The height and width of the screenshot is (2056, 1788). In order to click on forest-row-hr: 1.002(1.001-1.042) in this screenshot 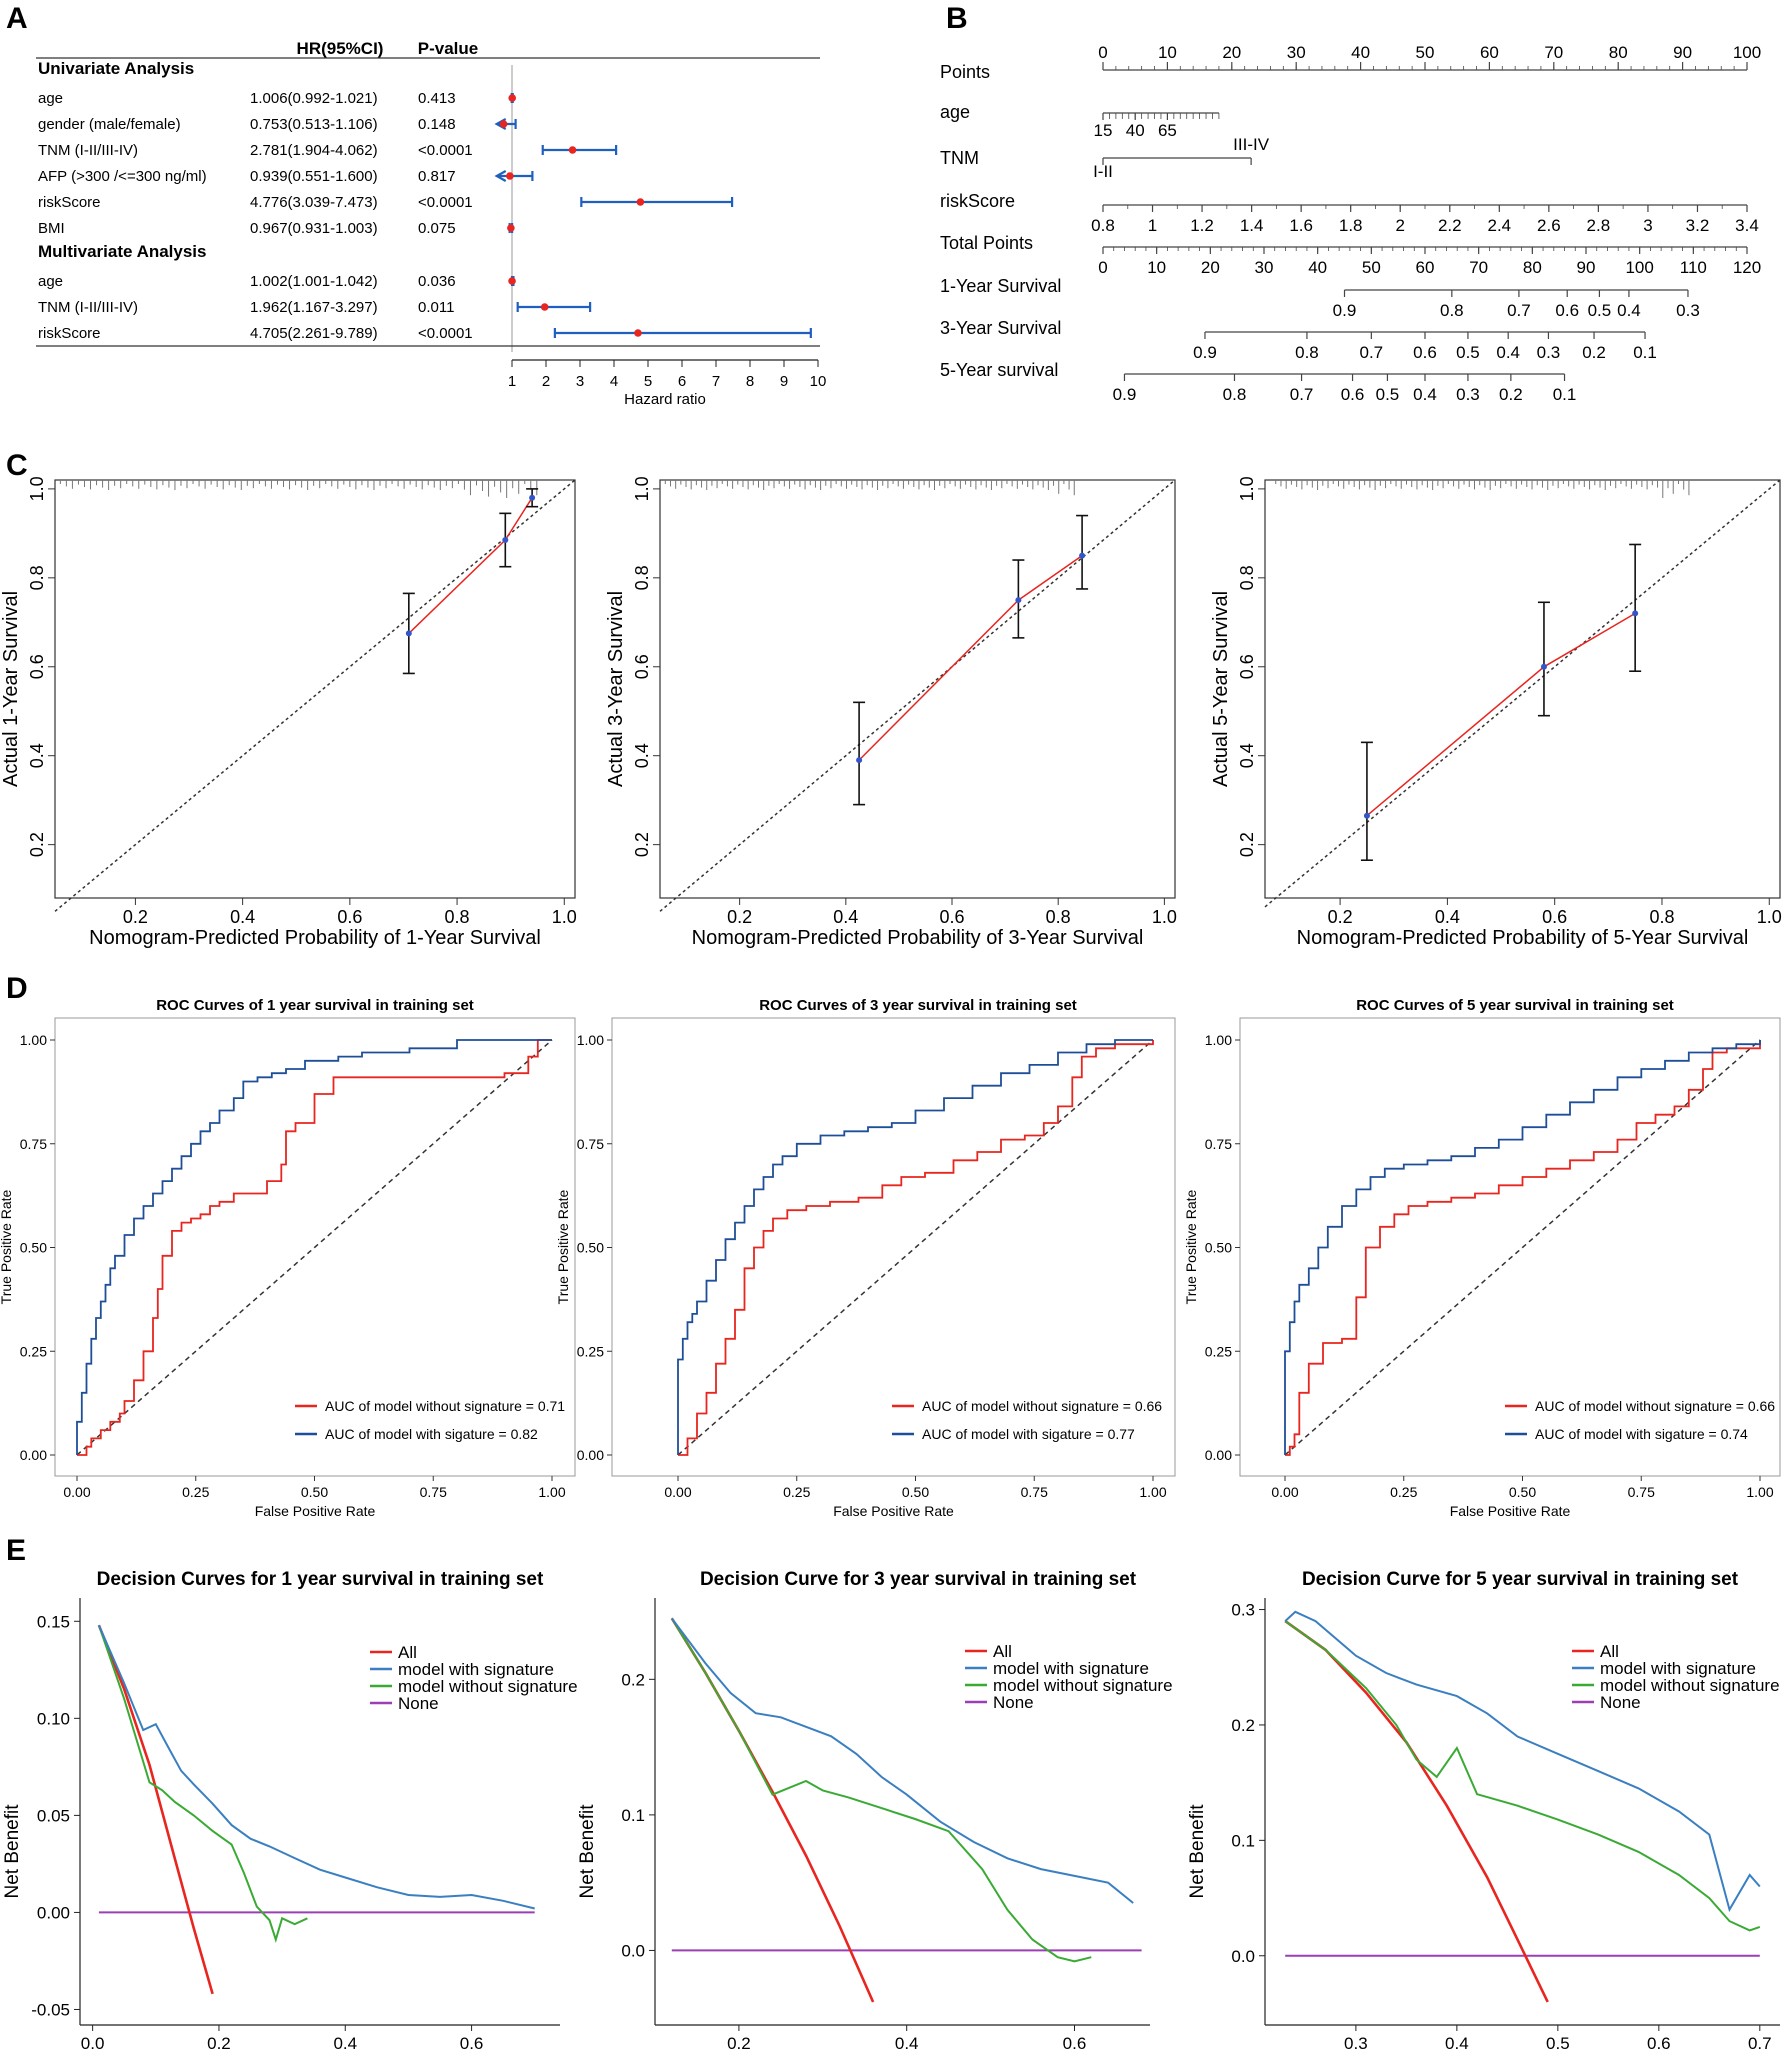, I will do `click(314, 281)`.